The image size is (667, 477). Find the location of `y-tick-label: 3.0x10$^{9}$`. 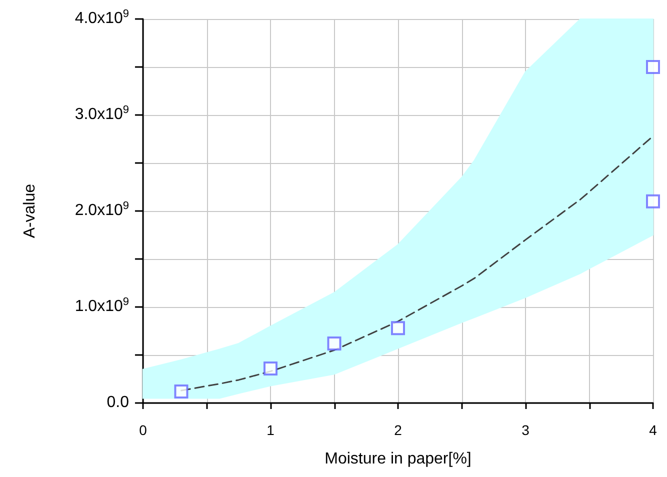

y-tick-label: 3.0x10$^{9}$ is located at coordinates (101, 113).